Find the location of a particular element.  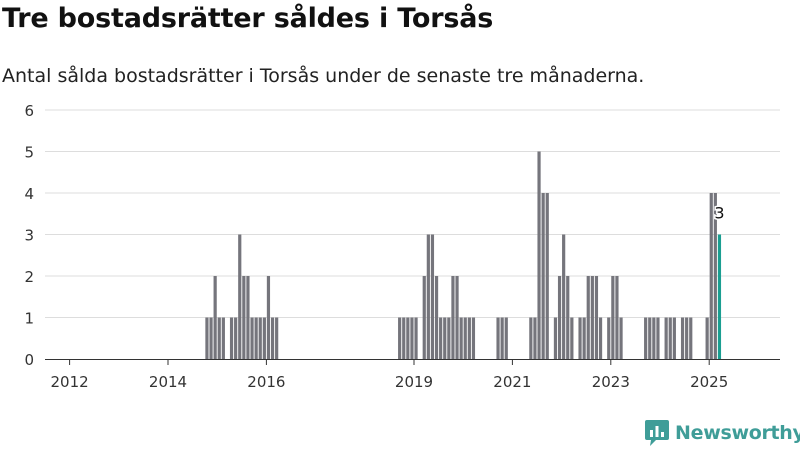

x-tick-label: 2025 is located at coordinates (709, 382).